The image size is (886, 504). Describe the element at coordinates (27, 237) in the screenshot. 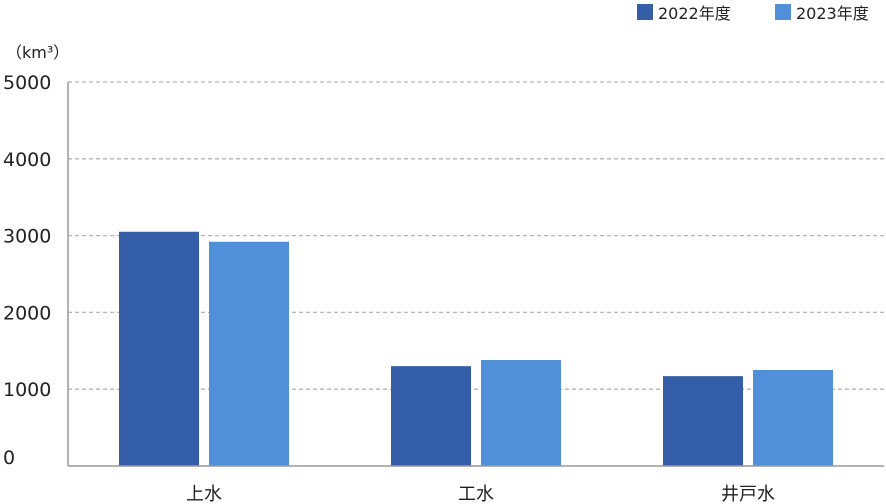

I see `y-tick-label: 3000` at that location.